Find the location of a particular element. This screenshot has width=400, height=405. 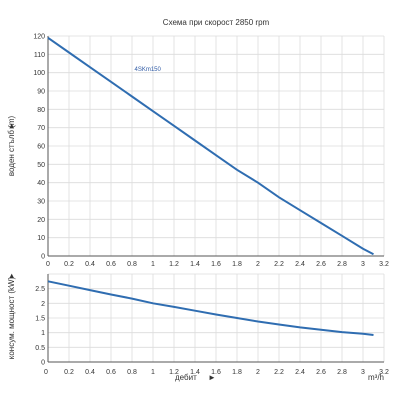

head-x-tick-label: 1.2 is located at coordinates (174, 264).